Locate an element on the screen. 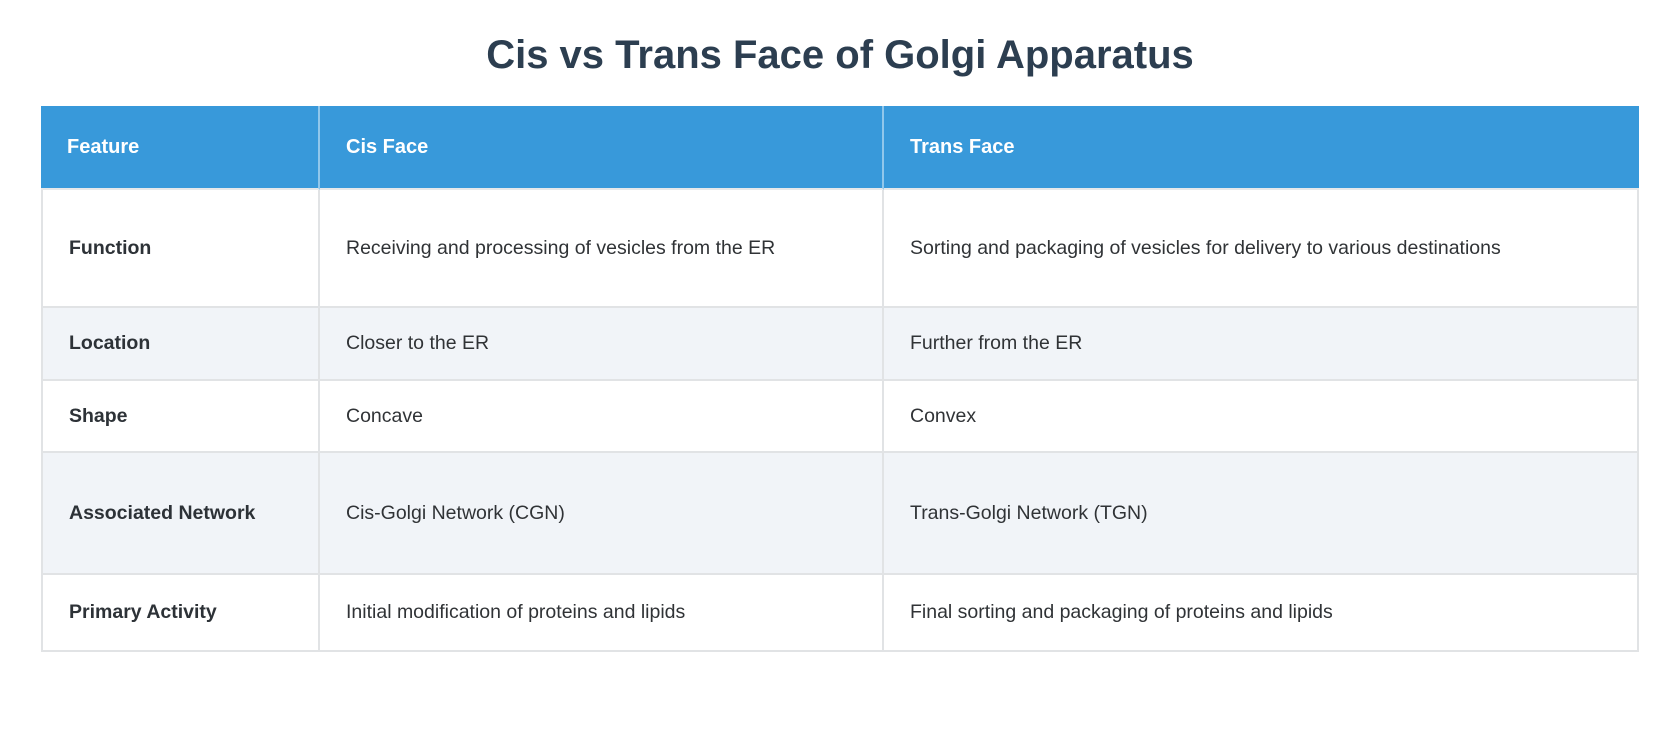 Image resolution: width=1680 pixels, height=730 pixels. column-header-cis-face: Cis Face is located at coordinates (602, 148).